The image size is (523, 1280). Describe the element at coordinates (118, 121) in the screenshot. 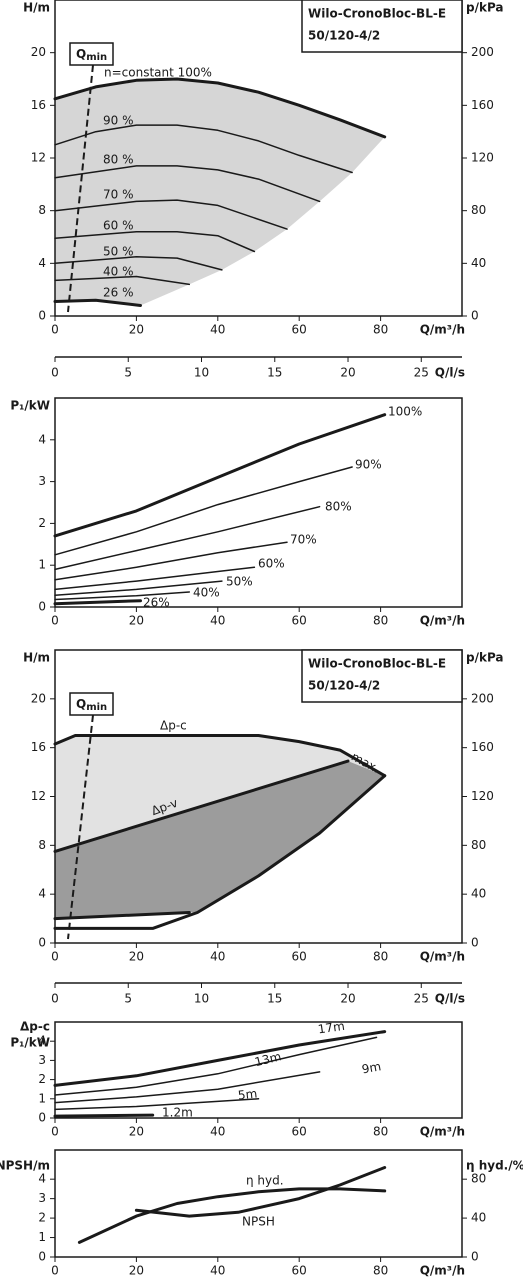

I see `curve-label: 90 %` at that location.